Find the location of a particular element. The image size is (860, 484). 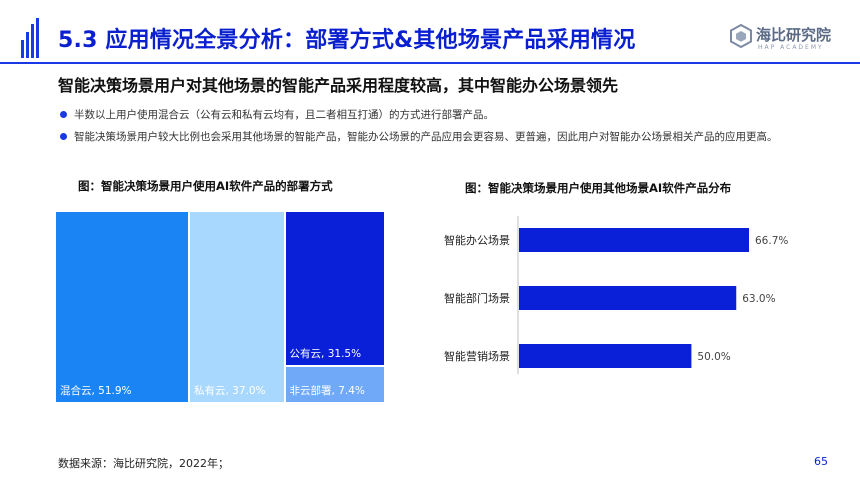

bar-value-label: 63.0% is located at coordinates (758, 299).